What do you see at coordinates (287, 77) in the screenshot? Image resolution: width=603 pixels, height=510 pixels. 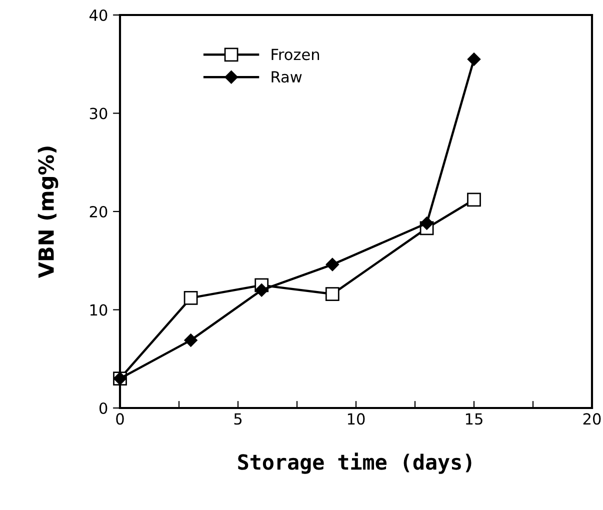 I see `legend-label: Raw` at bounding box center [287, 77].